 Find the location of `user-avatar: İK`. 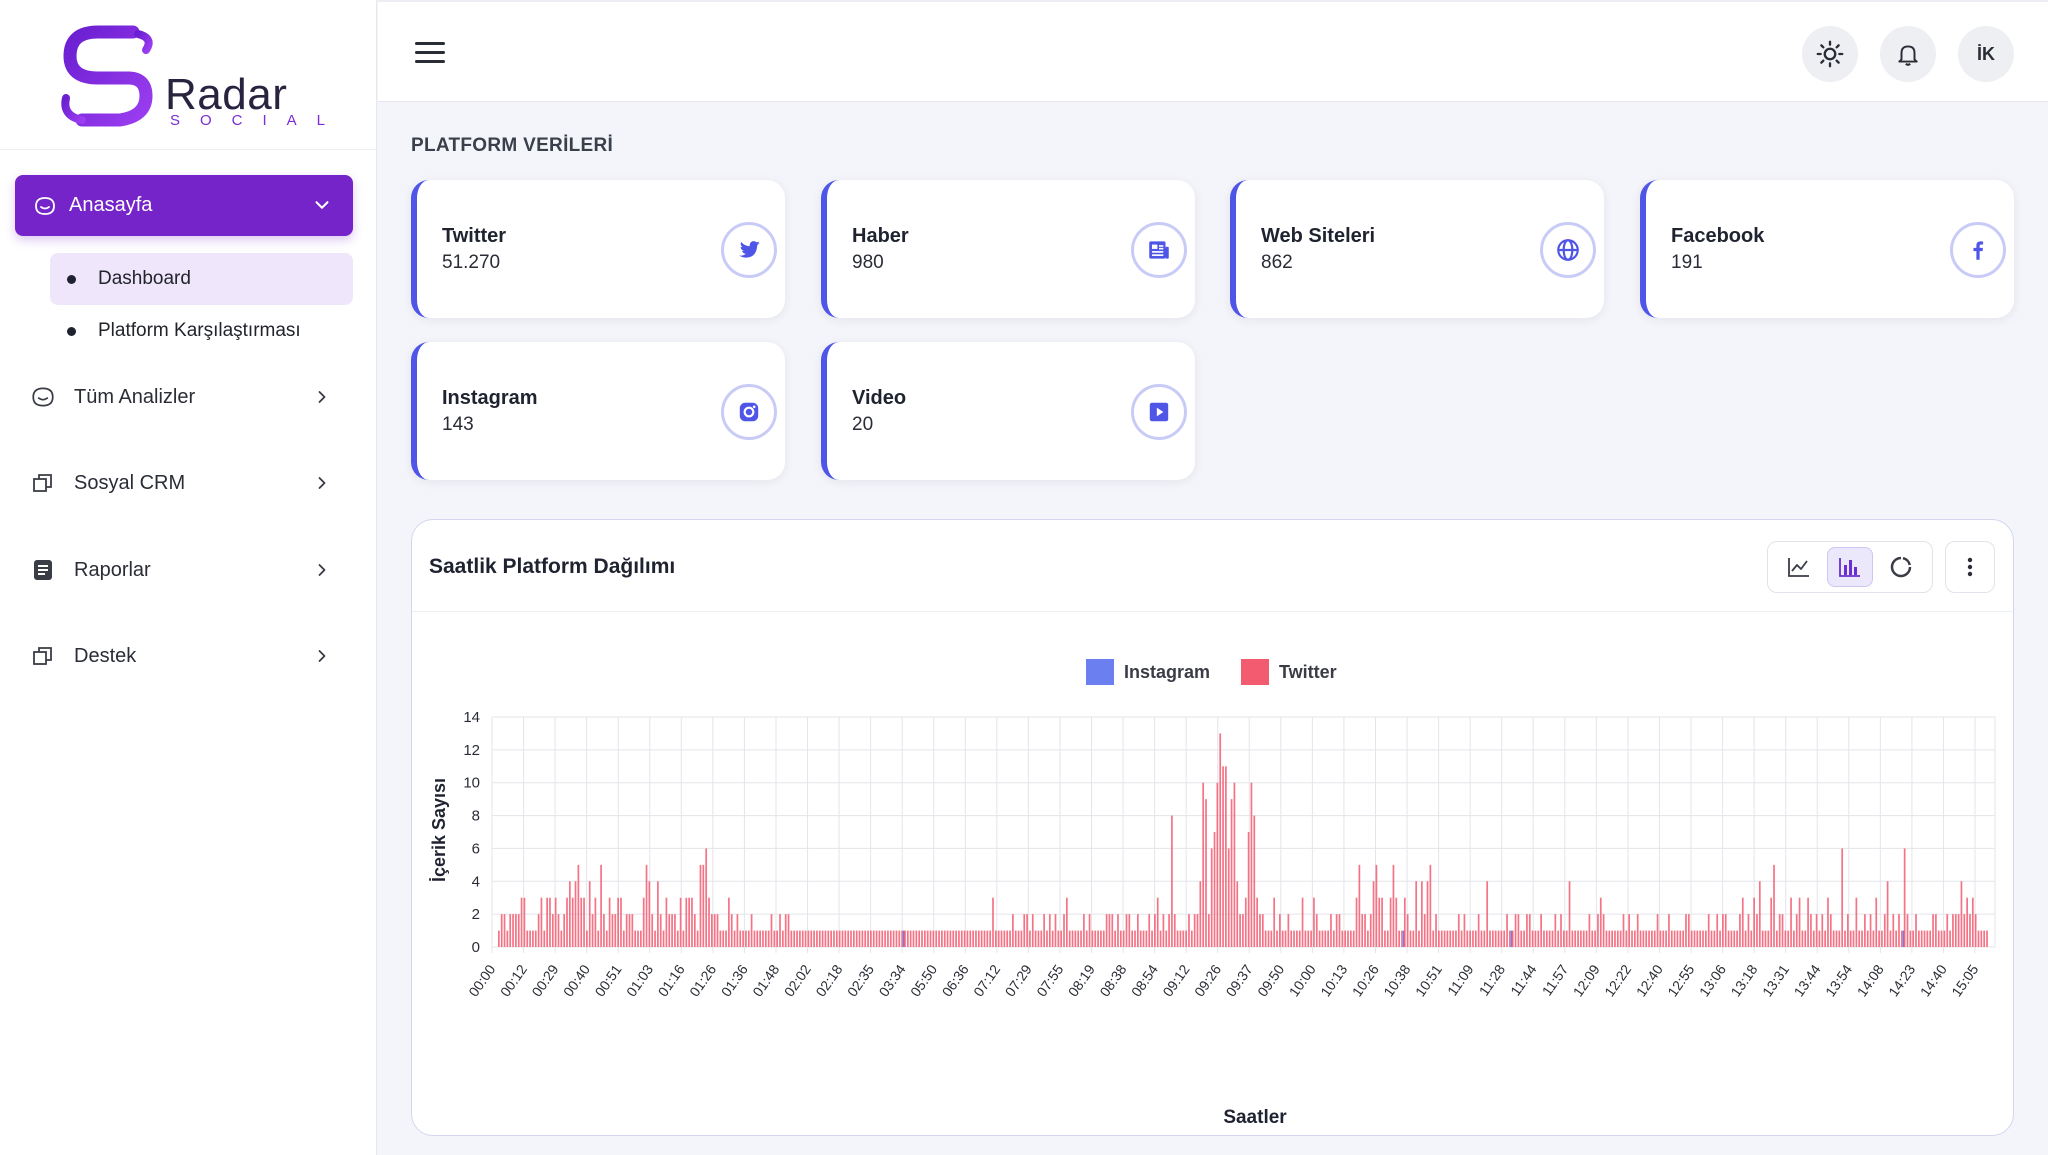

user-avatar: İK is located at coordinates (1986, 54).